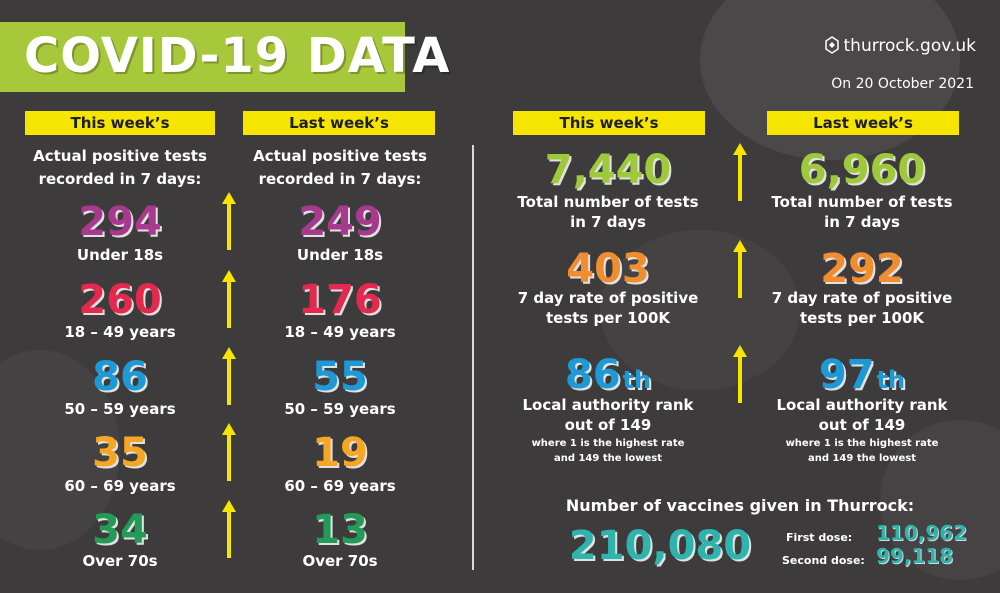 The width and height of the screenshot is (1000, 593). I want to click on section-divider, so click(473, 357).